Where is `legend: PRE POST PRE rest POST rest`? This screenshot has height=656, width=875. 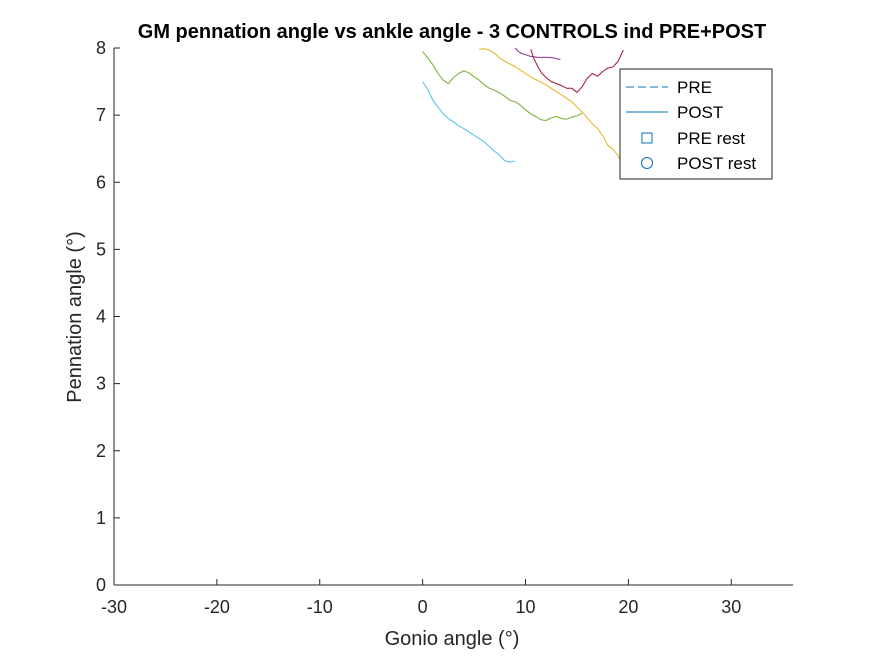 legend: PRE POST PRE rest POST rest is located at coordinates (696, 124).